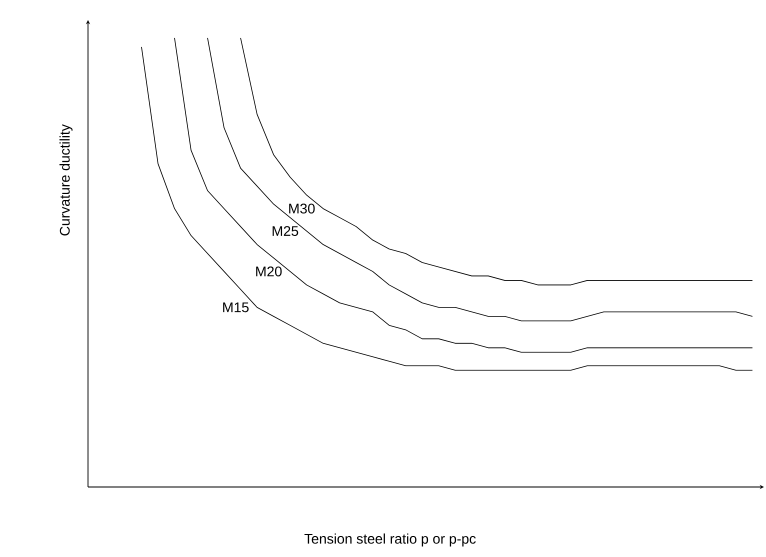  I want to click on series-label: M15, so click(236, 307).